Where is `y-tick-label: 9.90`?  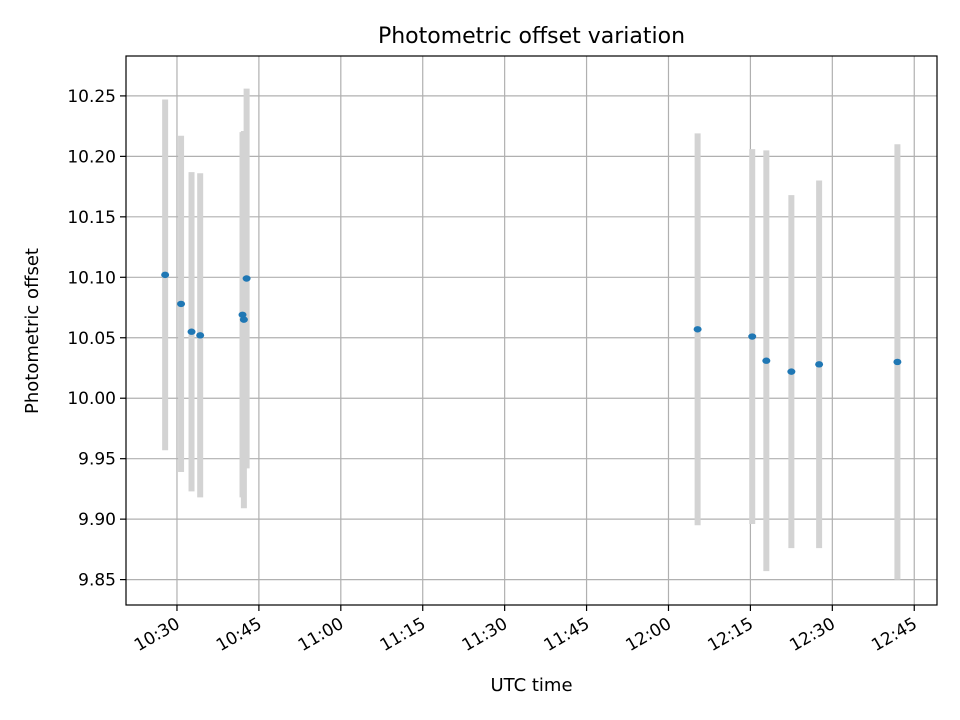
y-tick-label: 9.90 is located at coordinates (97, 520).